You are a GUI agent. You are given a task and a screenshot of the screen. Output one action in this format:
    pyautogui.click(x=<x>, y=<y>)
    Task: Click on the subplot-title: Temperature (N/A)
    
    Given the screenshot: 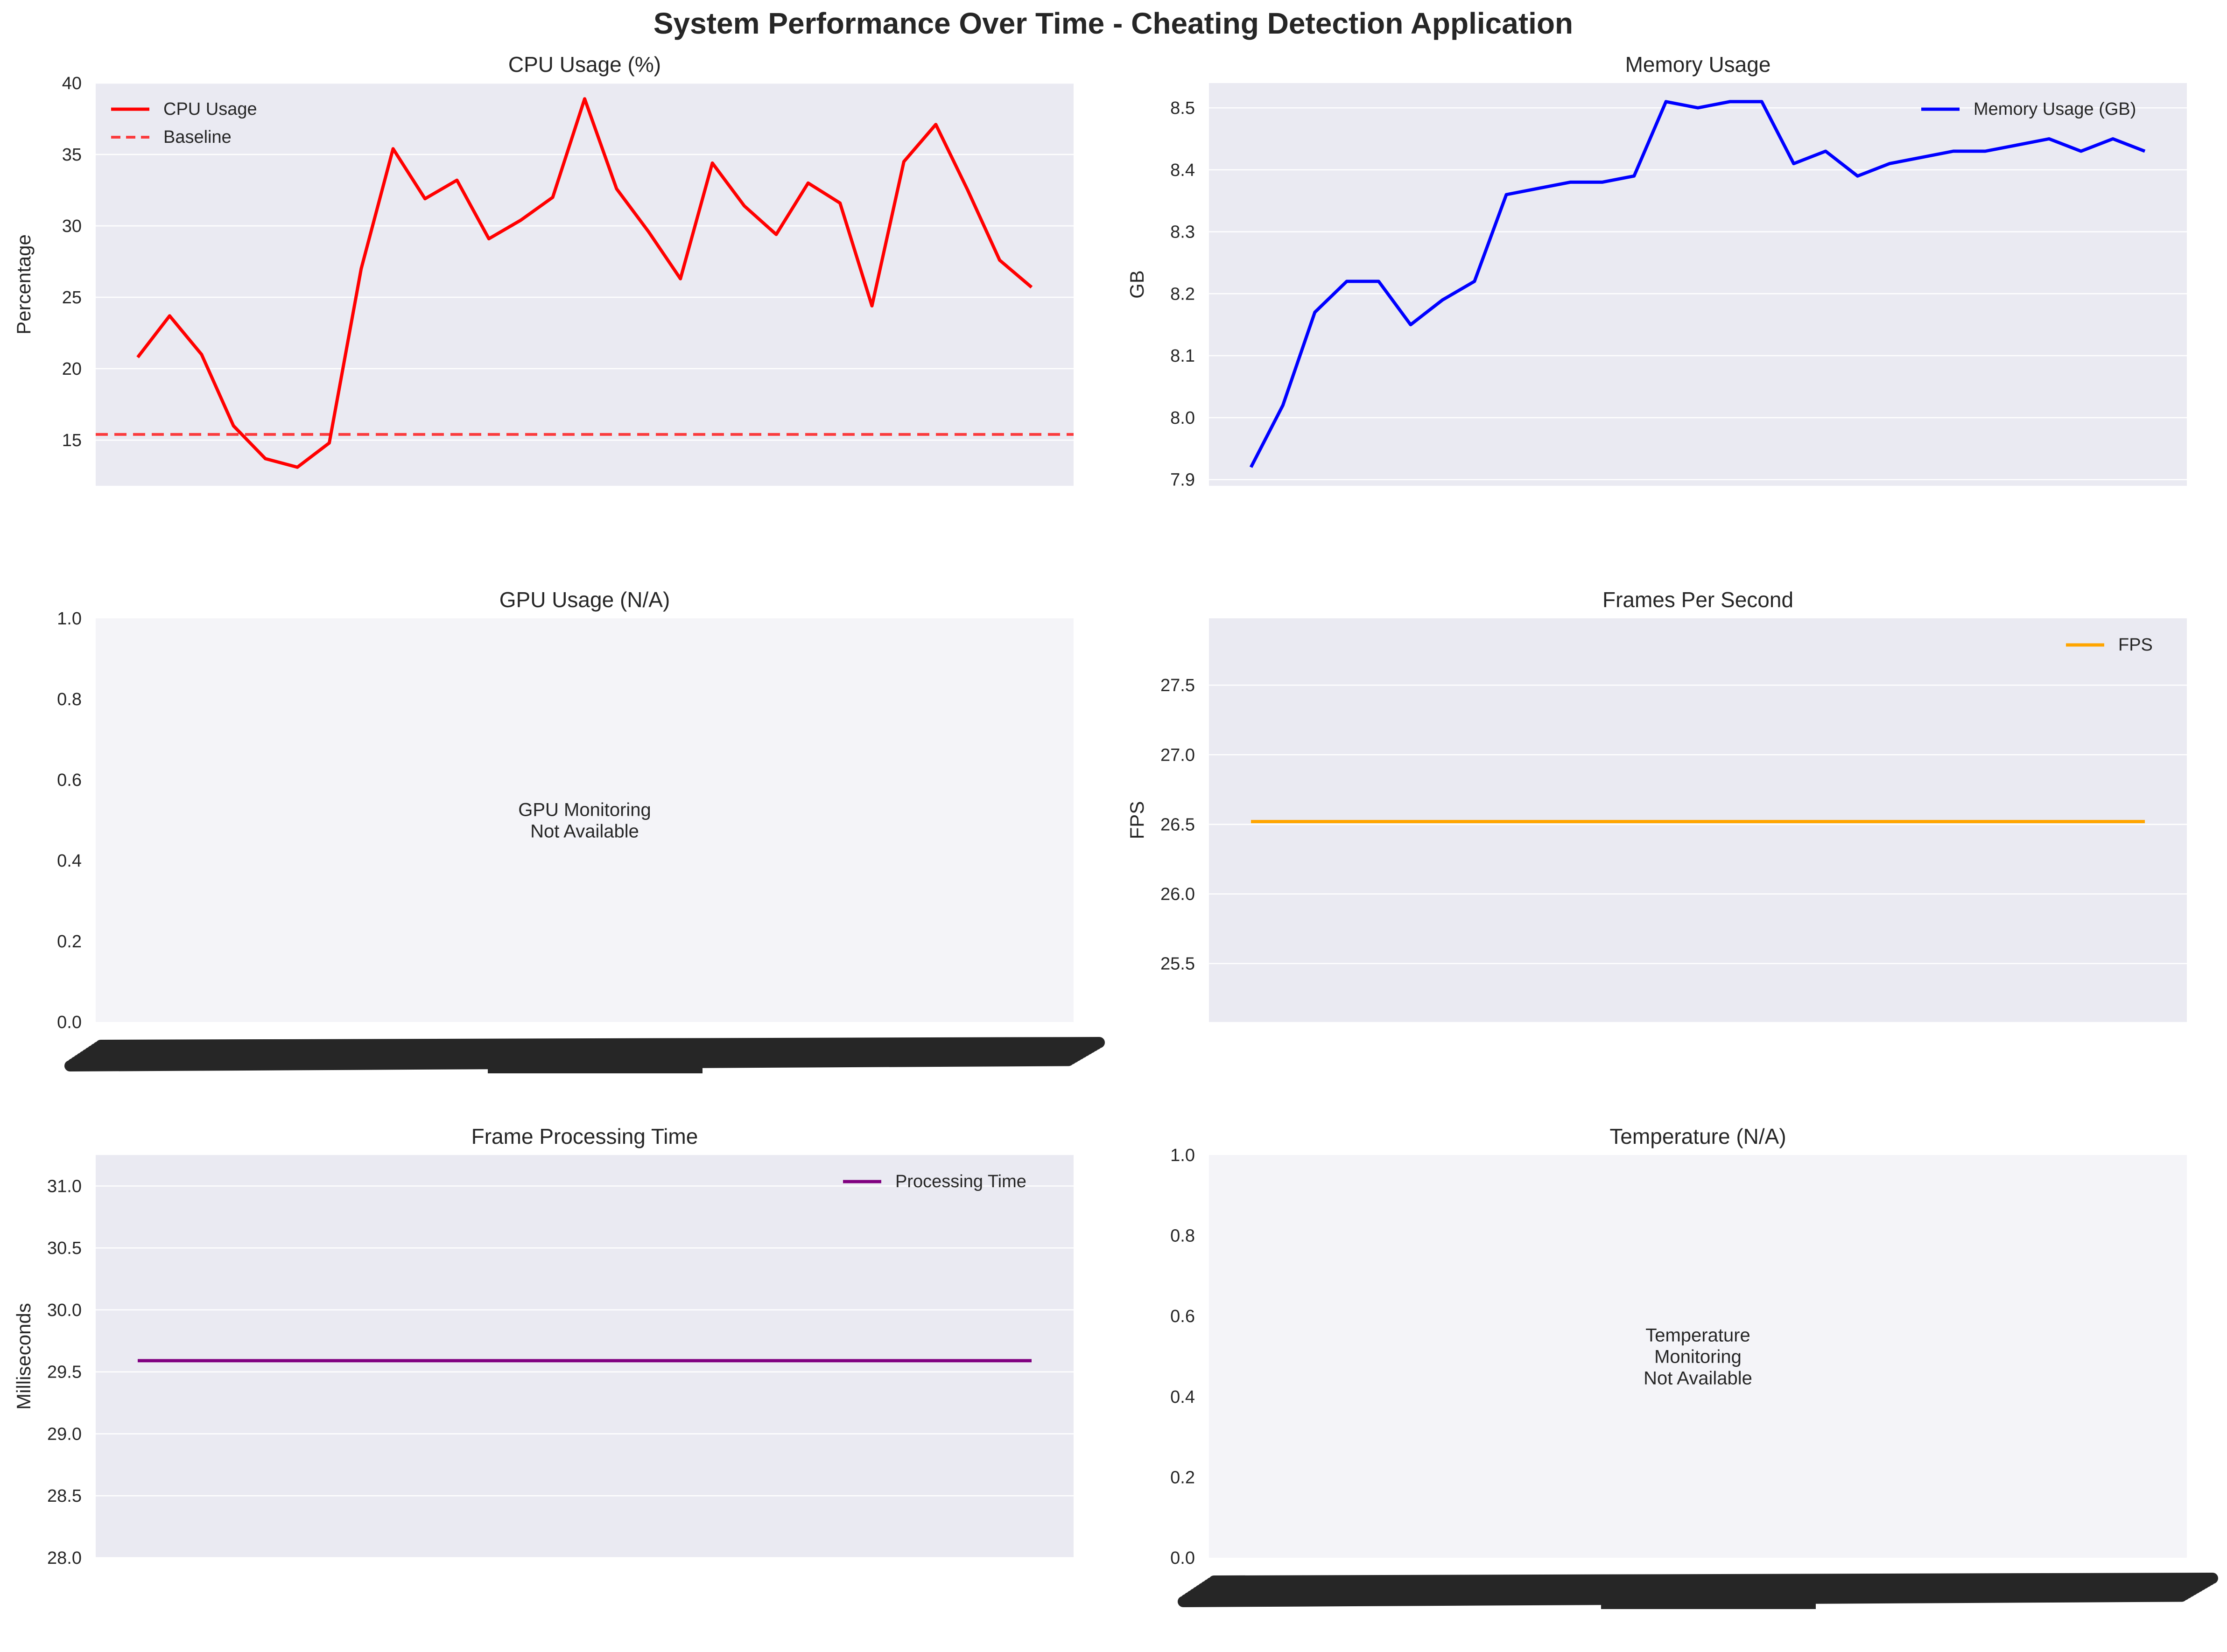 What is the action you would take?
    pyautogui.click(x=1697, y=1136)
    